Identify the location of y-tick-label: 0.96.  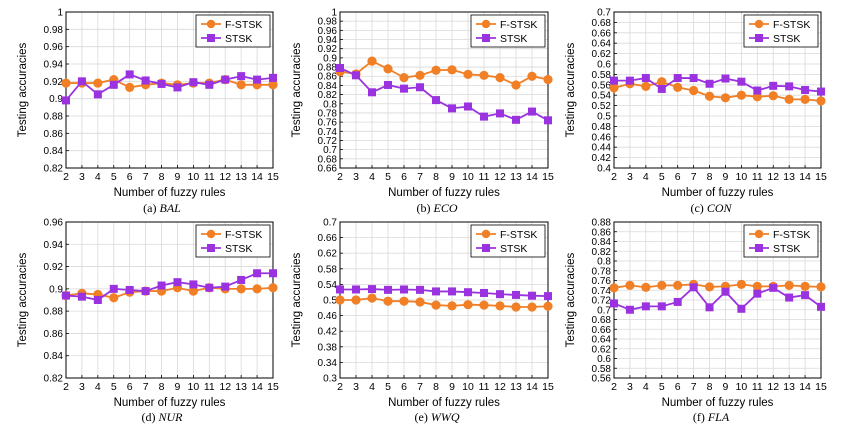
(54, 223).